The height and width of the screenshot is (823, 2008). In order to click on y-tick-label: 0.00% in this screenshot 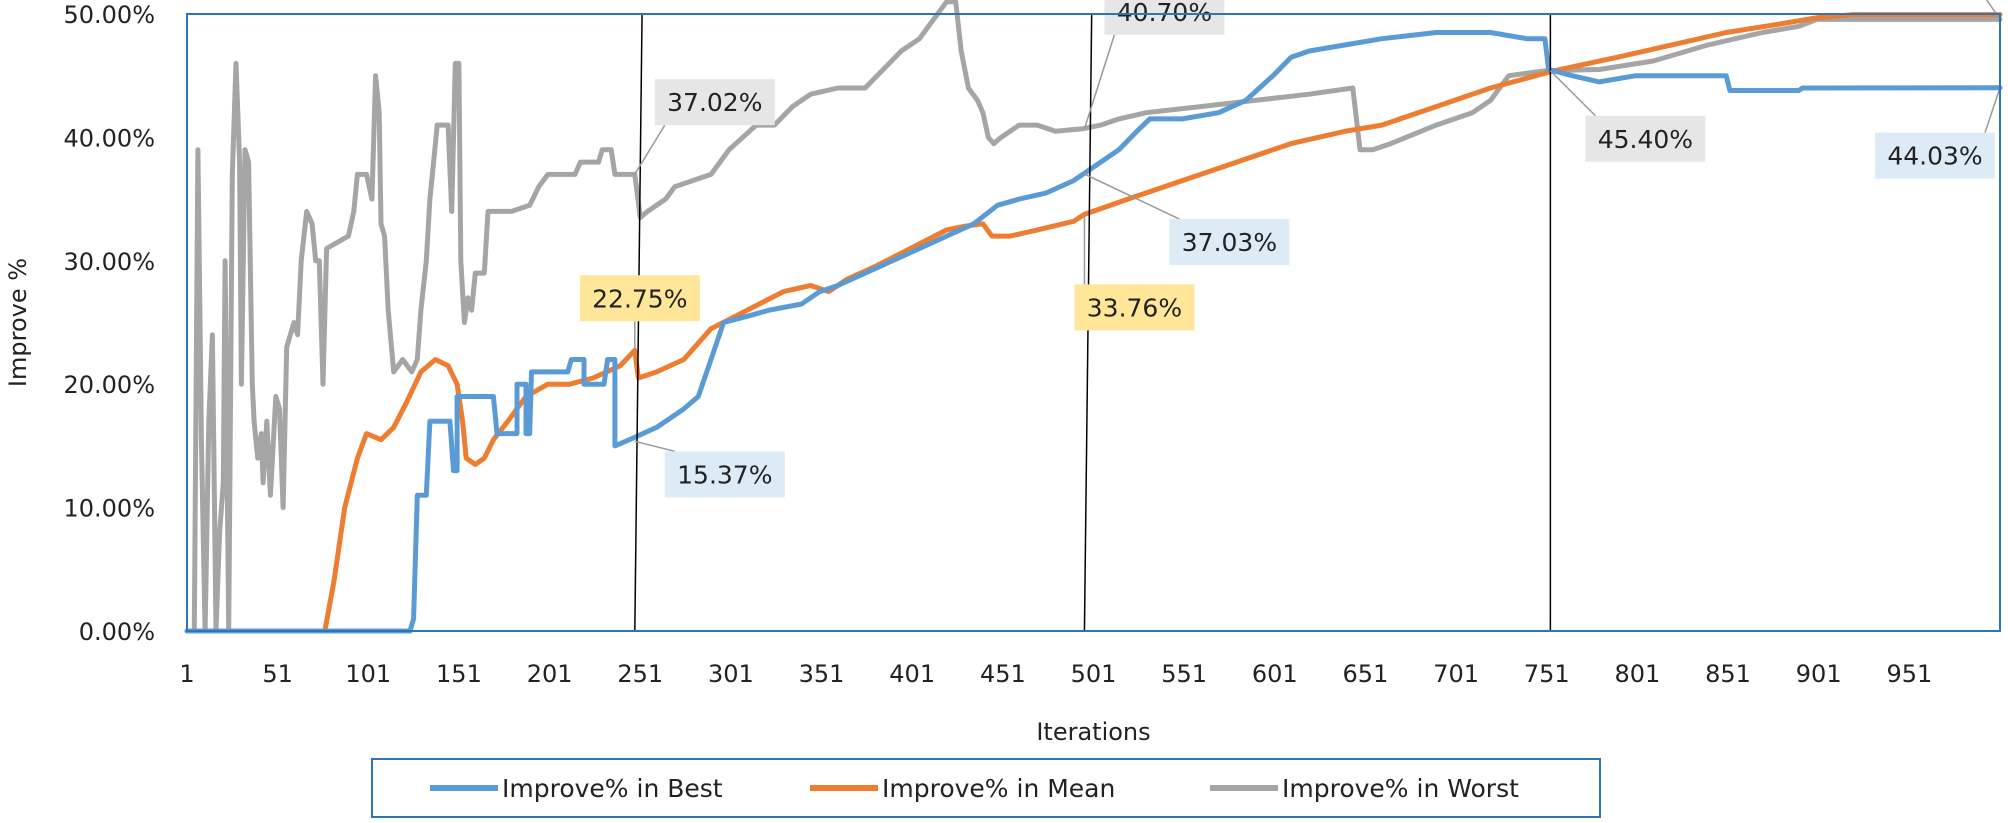, I will do `click(117, 632)`.